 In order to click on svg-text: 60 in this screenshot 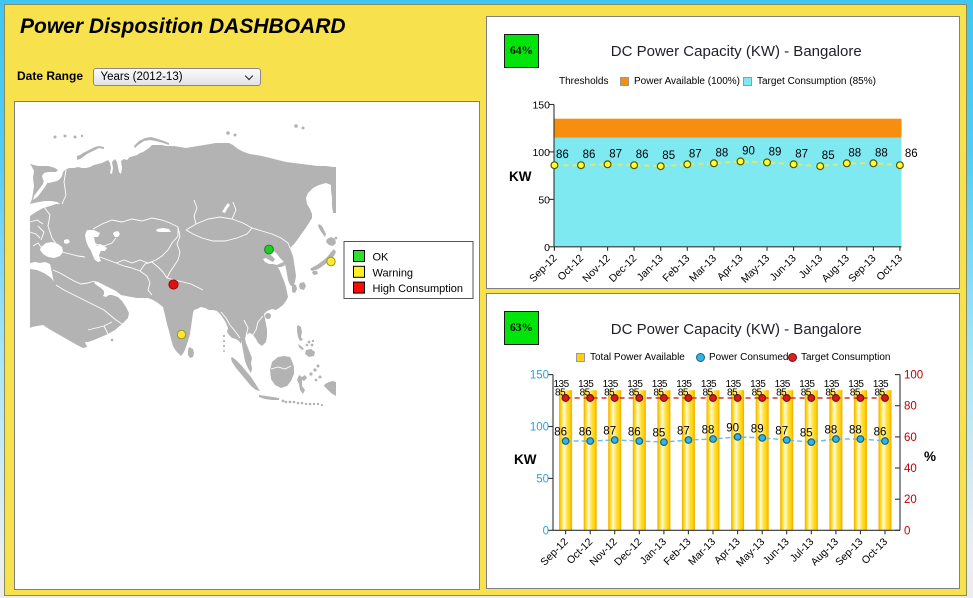, I will do `click(910, 437)`.